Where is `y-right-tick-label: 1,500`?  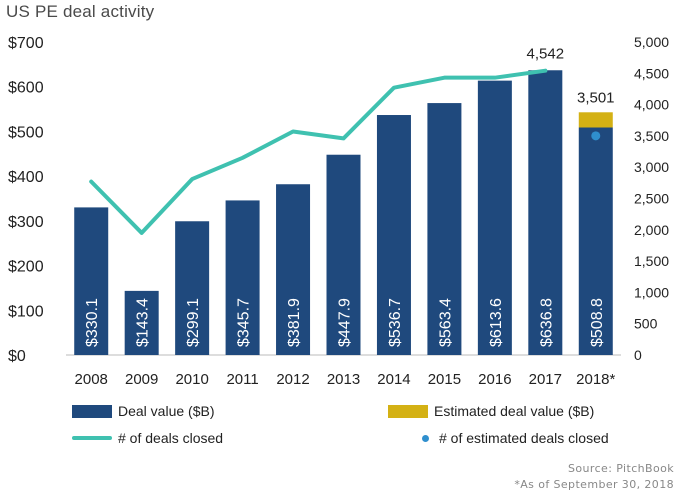 y-right-tick-label: 1,500 is located at coordinates (651, 261).